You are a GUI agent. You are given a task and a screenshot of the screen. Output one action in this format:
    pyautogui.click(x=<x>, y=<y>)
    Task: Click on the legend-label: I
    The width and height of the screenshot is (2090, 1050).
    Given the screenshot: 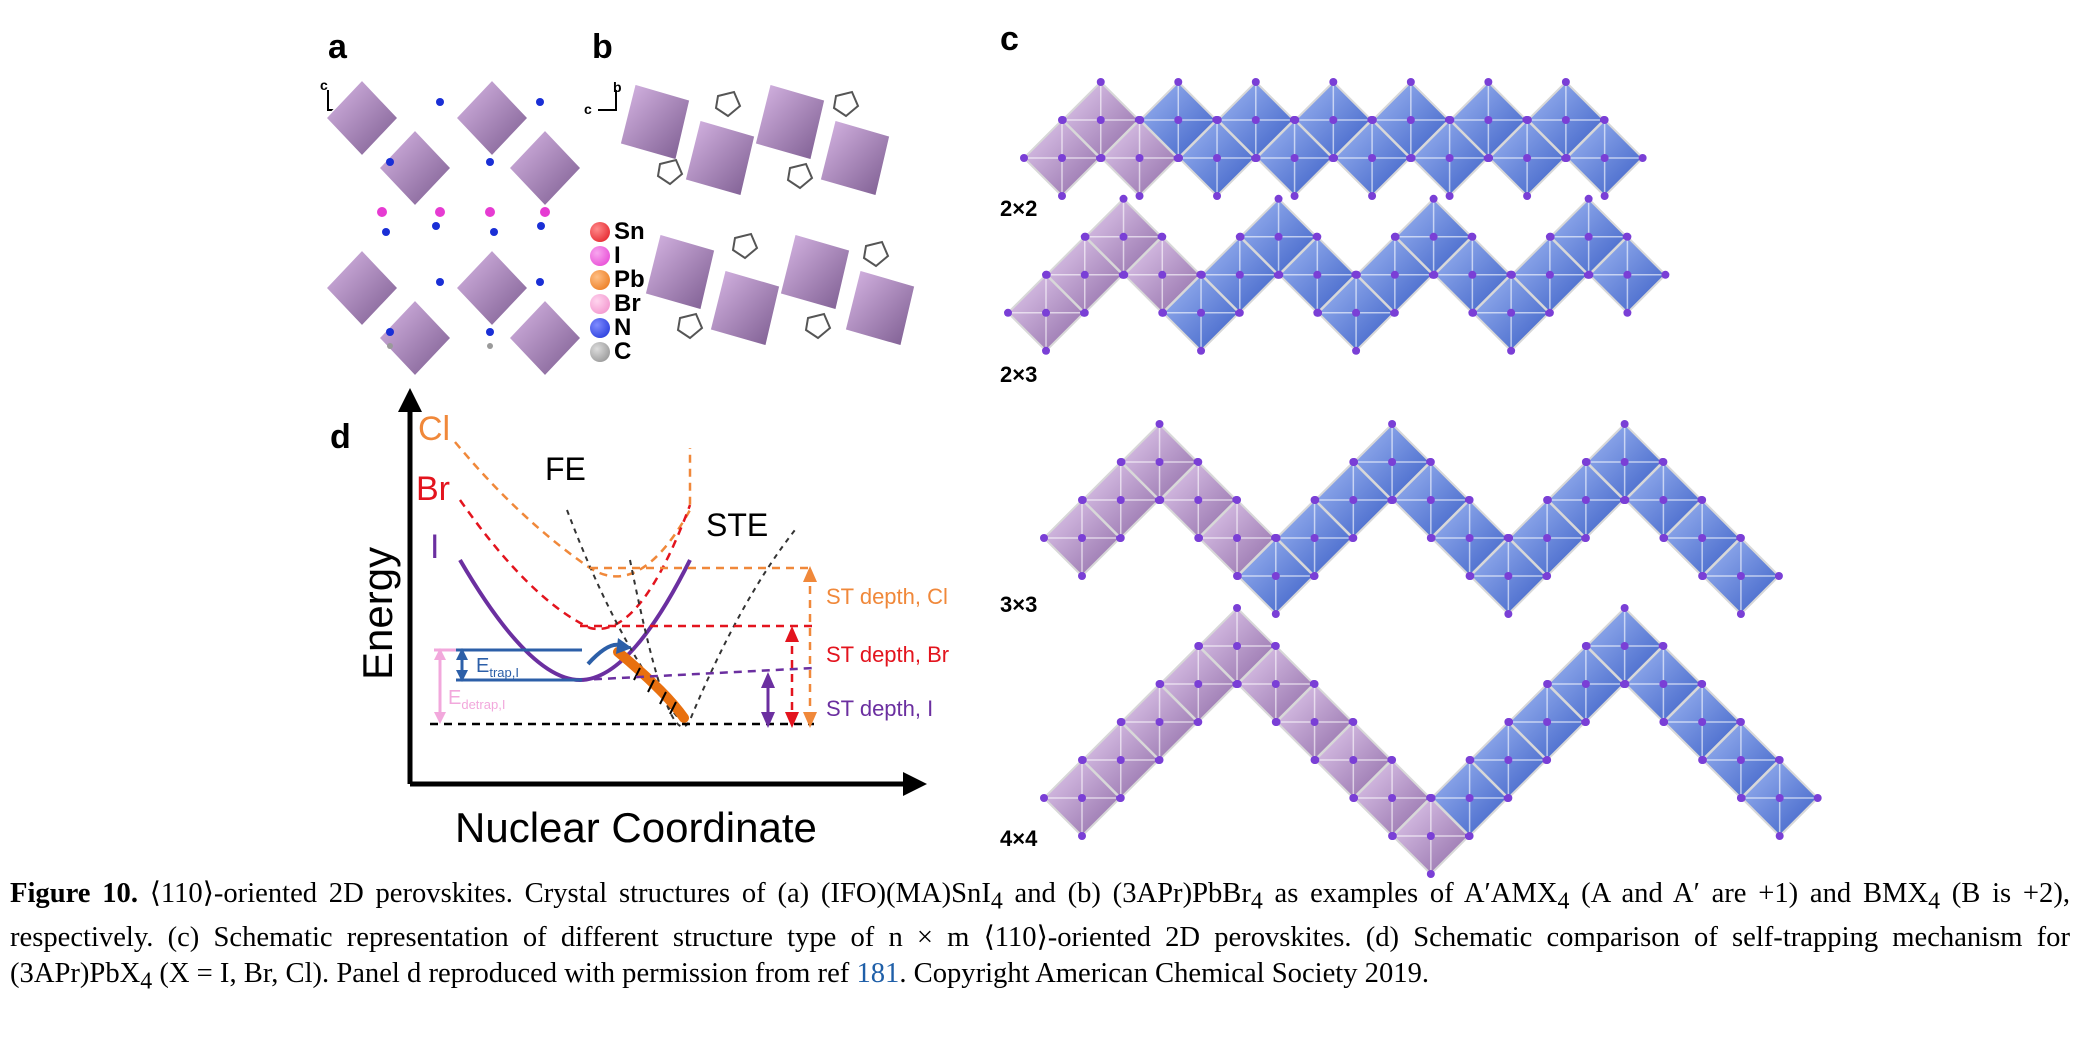 What is the action you would take?
    pyautogui.click(x=617, y=255)
    